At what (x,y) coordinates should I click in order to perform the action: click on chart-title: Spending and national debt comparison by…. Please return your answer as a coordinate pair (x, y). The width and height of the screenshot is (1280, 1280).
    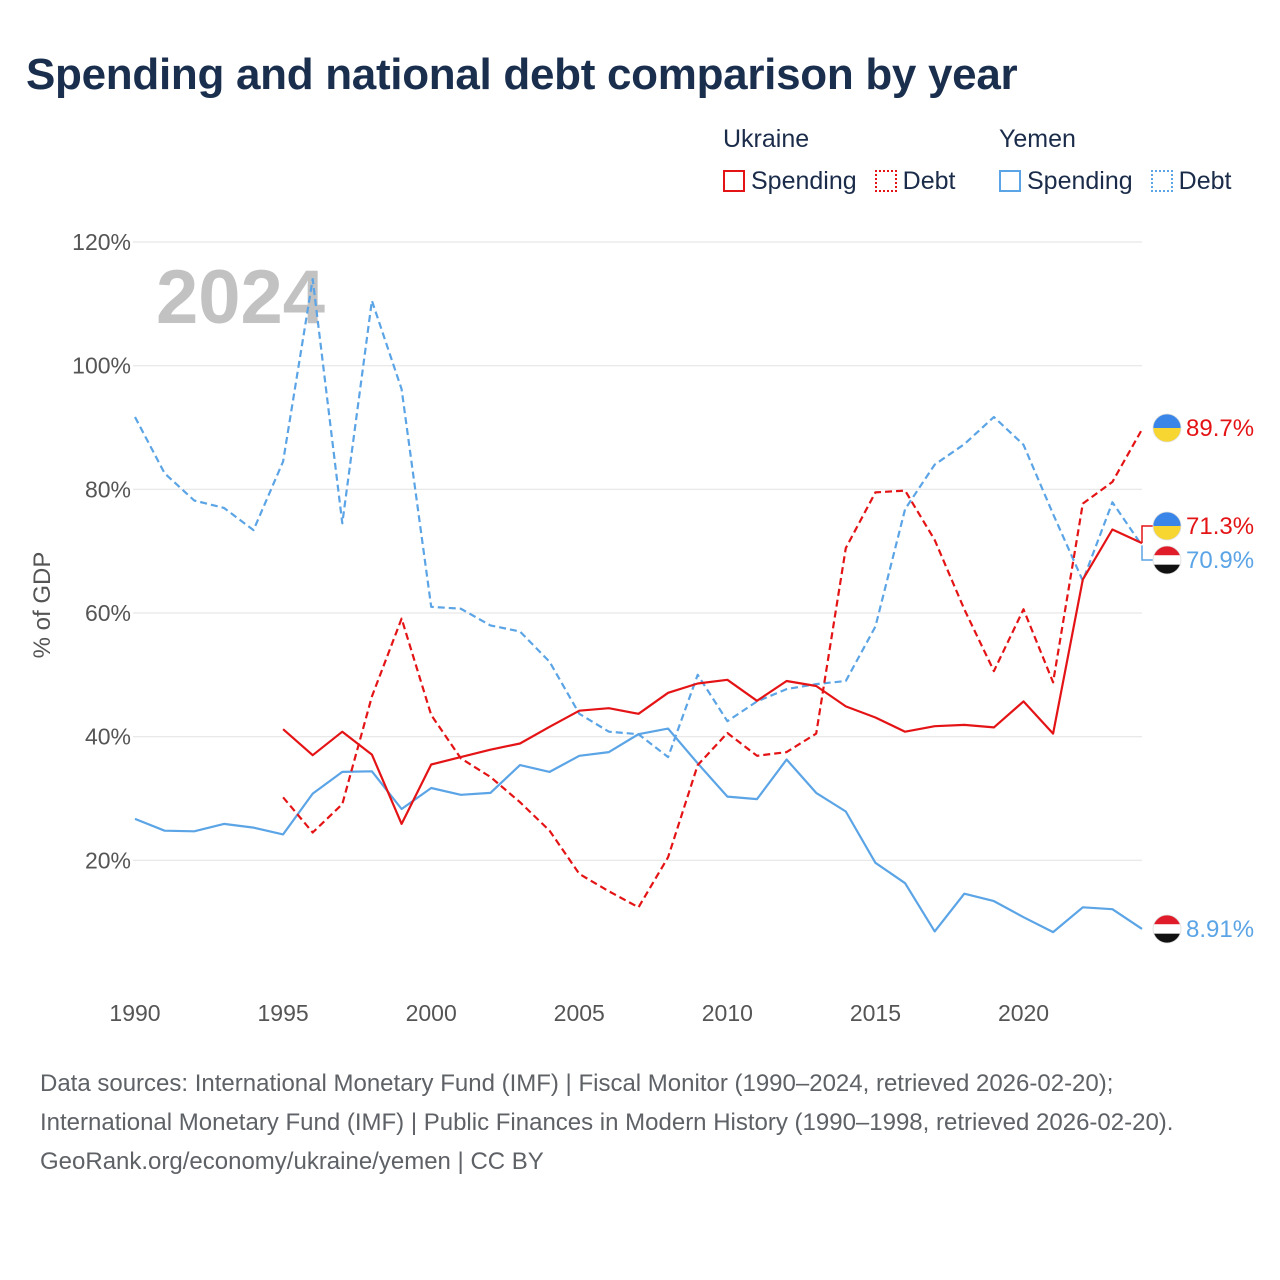
    Looking at the image, I should click on (522, 74).